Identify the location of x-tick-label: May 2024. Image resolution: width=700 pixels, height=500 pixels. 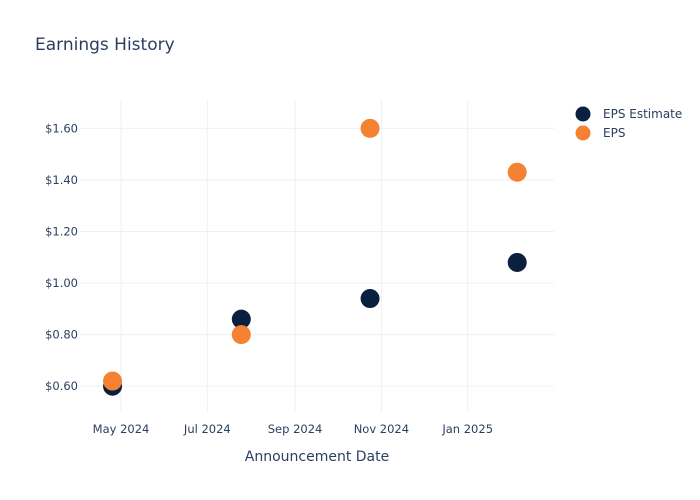
(121, 429).